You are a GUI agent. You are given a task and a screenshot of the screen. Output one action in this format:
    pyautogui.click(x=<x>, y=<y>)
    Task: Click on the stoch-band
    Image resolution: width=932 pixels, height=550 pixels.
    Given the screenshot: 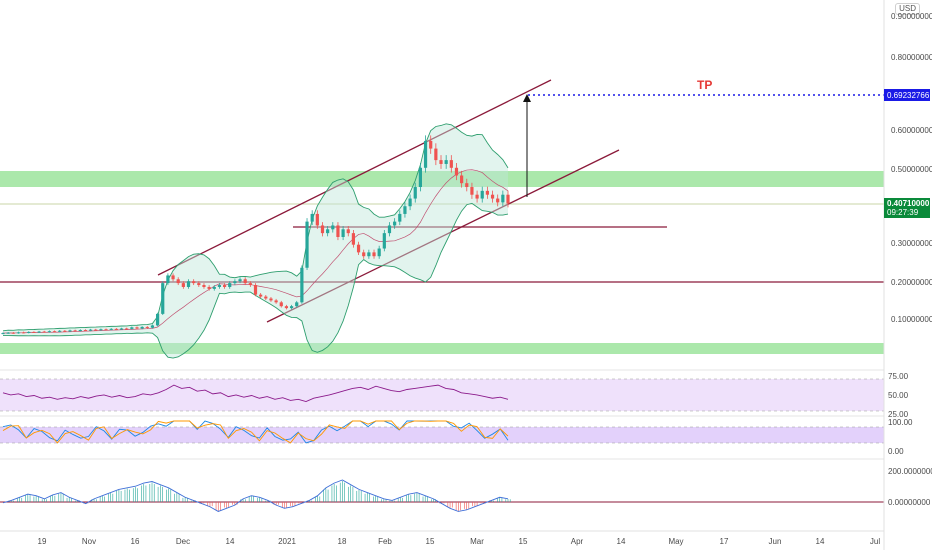 What is the action you would take?
    pyautogui.click(x=442, y=435)
    